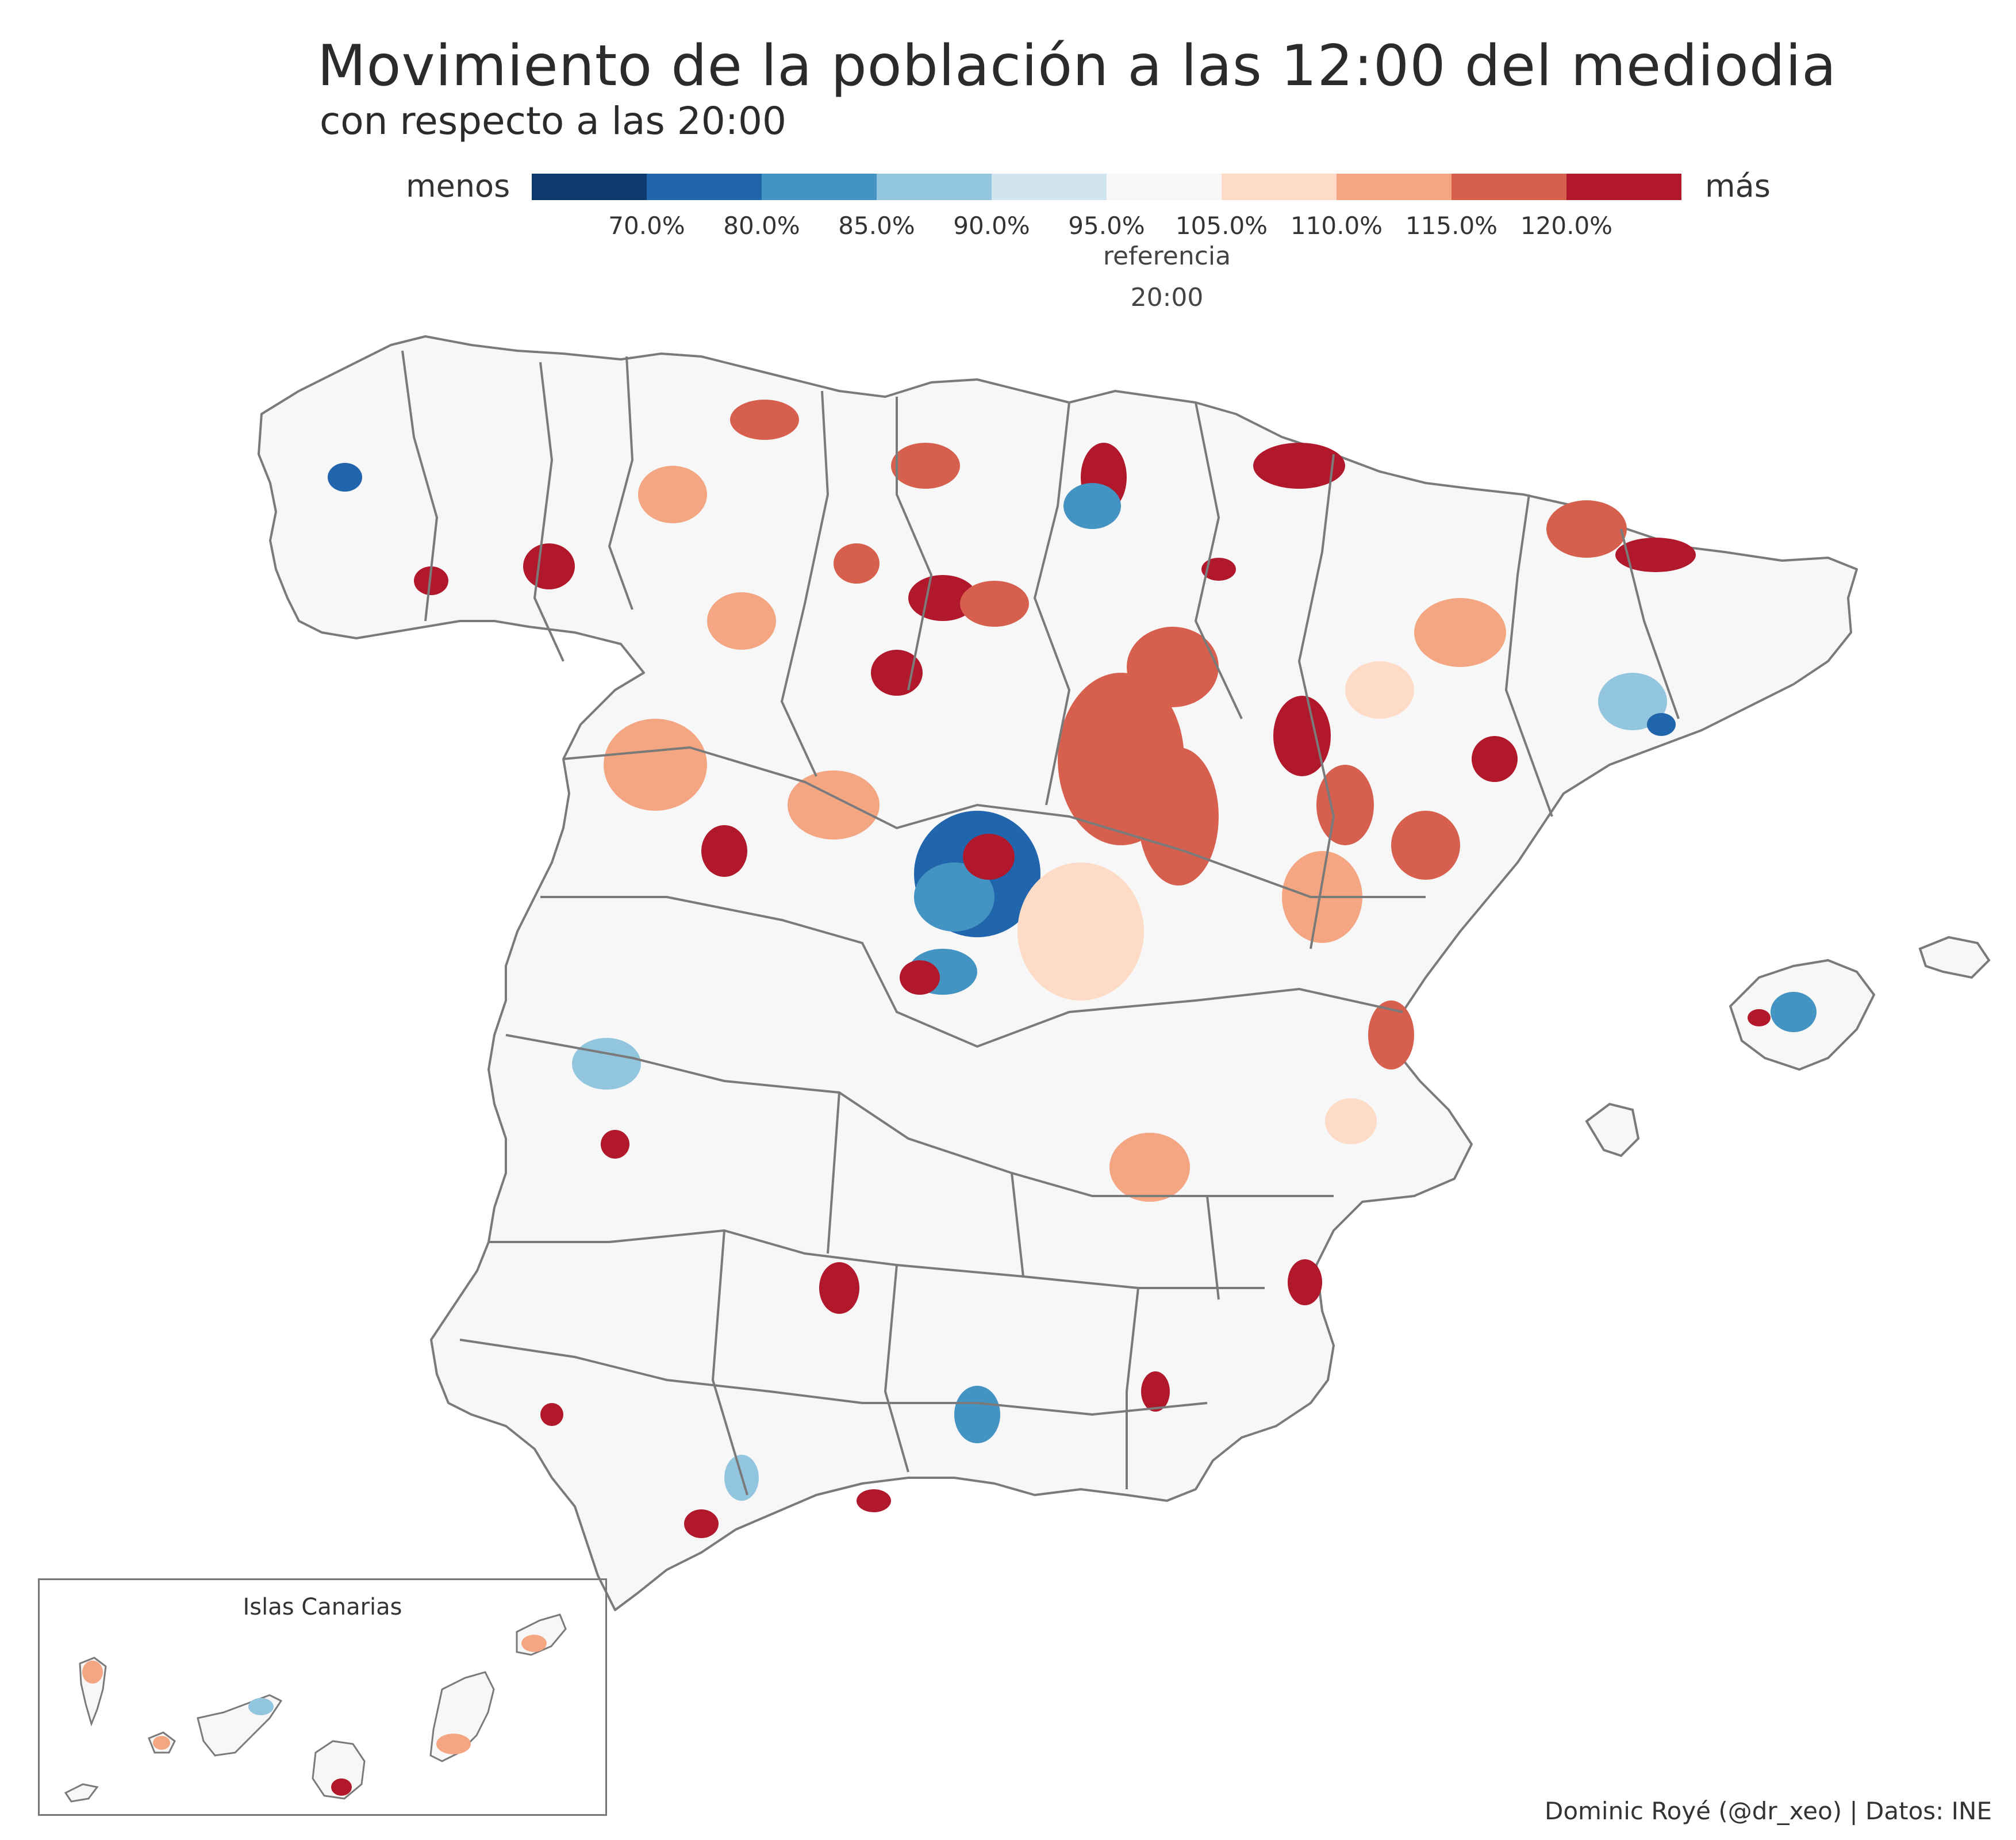  I want to click on el-hierro-outline, so click(81, 1793).